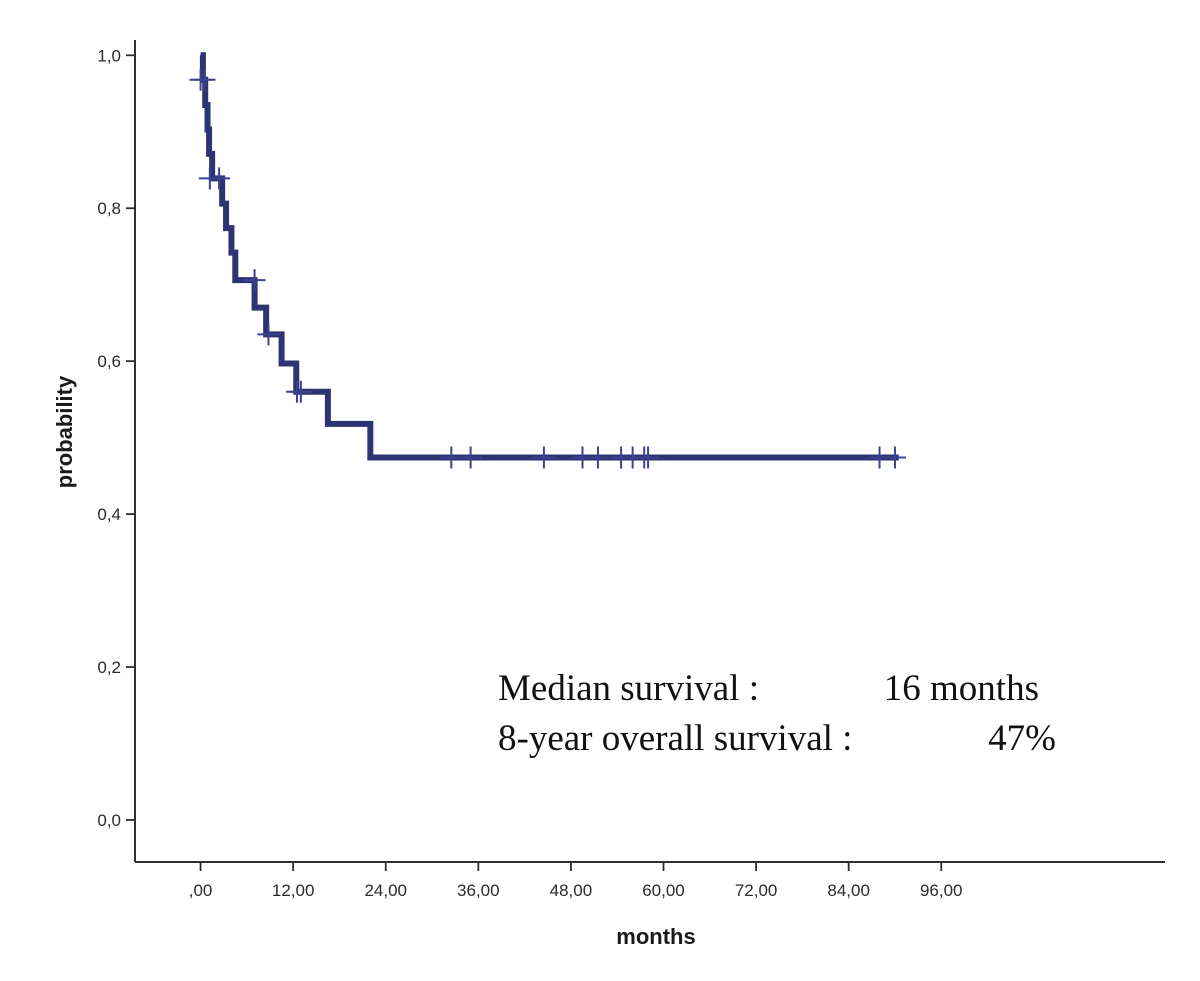 Image resolution: width=1200 pixels, height=981 pixels. What do you see at coordinates (961, 688) in the screenshot?
I see `median-survival-value: 16 months` at bounding box center [961, 688].